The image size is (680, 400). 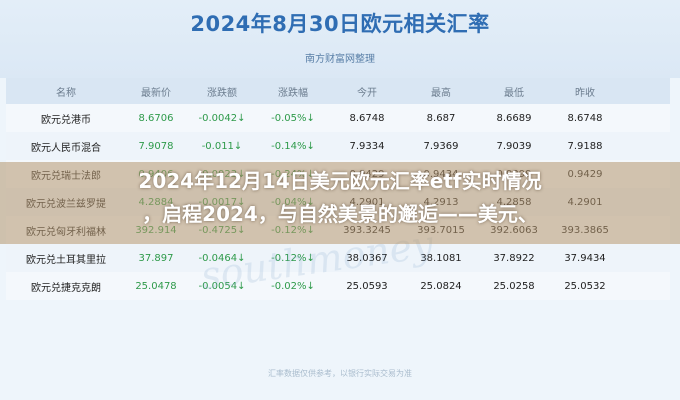 What do you see at coordinates (156, 93) in the screenshot?
I see `column-header-latest: 最新价` at bounding box center [156, 93].